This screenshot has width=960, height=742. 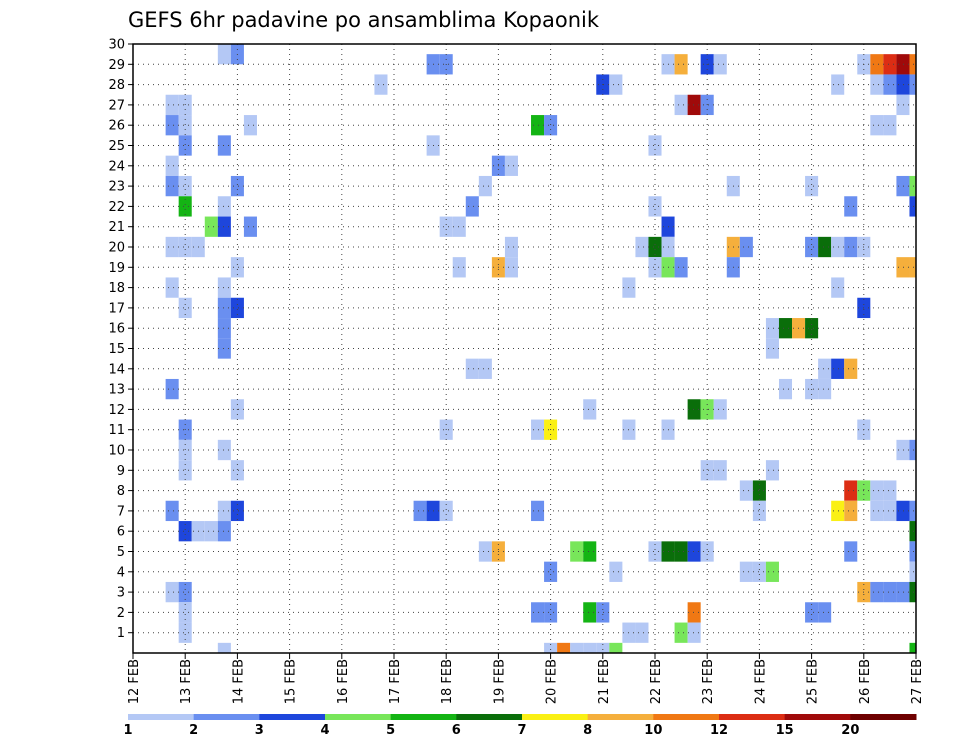 I want to click on y-tick-label: 15, so click(x=116, y=349).